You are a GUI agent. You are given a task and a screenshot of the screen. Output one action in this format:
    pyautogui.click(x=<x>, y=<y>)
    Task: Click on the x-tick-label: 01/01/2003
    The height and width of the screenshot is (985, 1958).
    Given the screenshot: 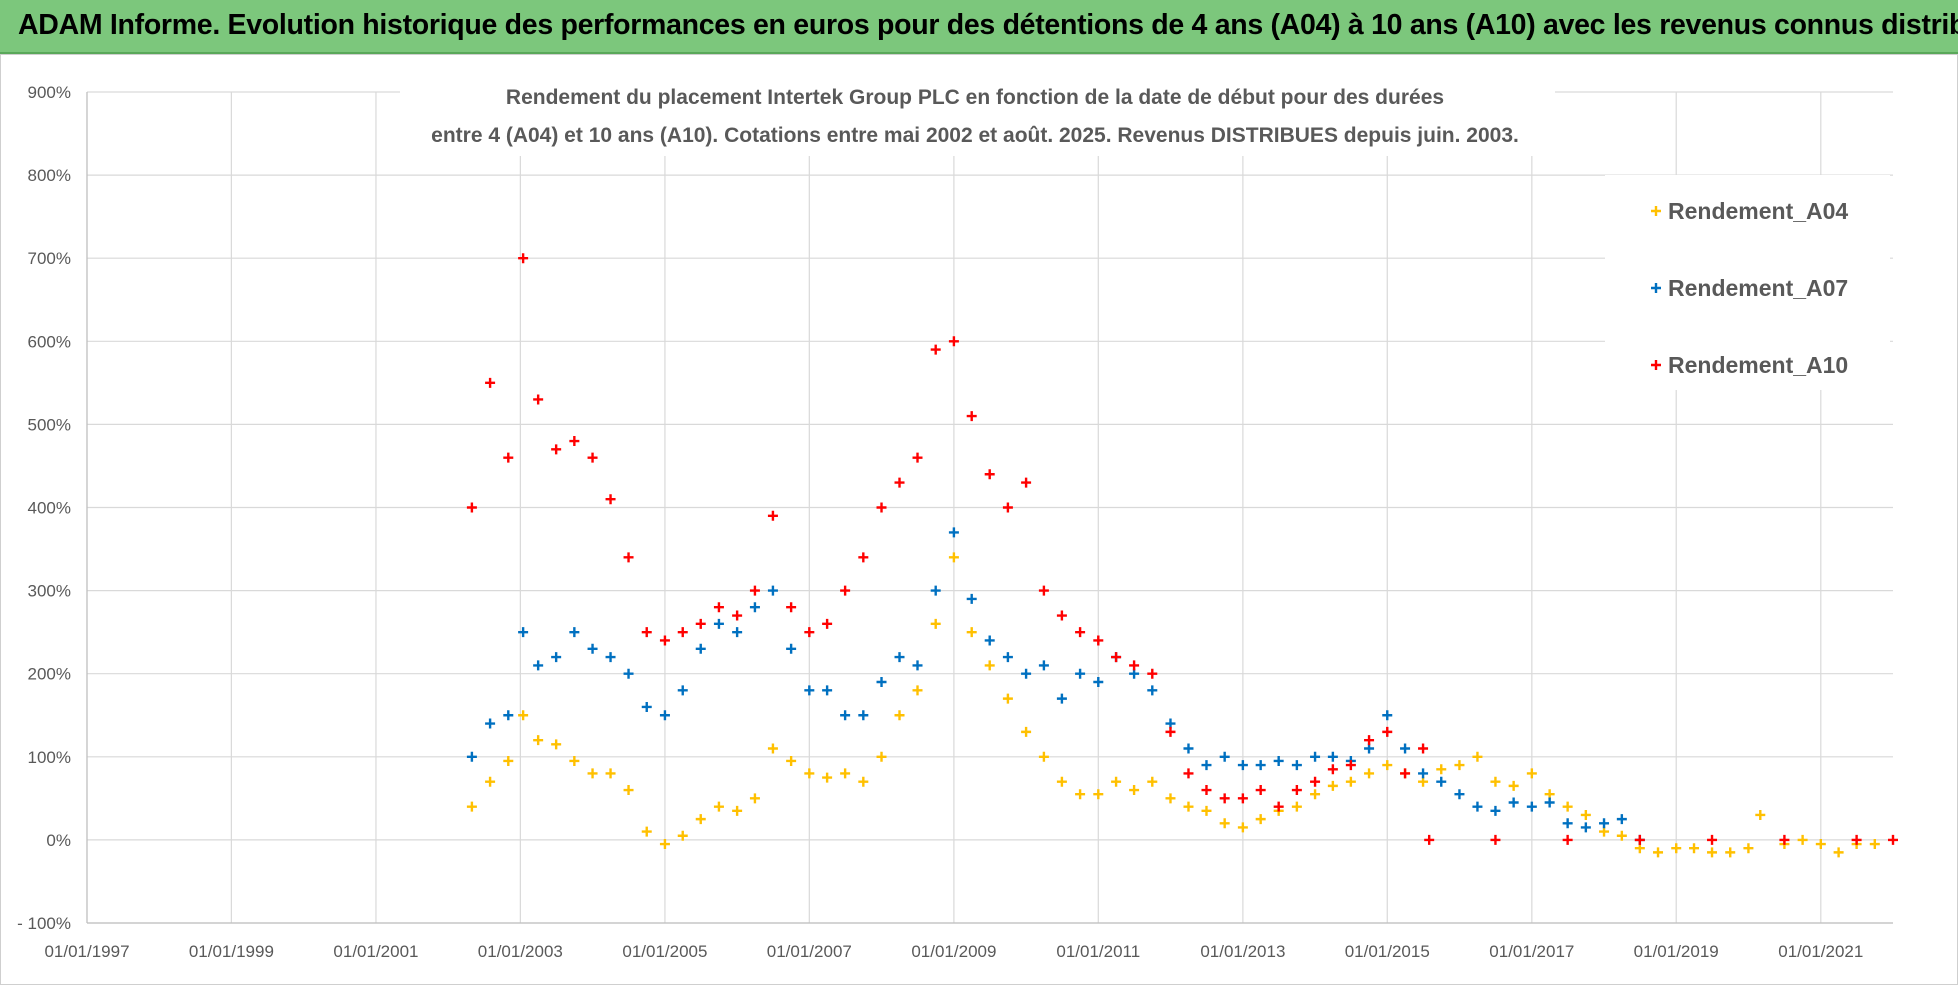 What is the action you would take?
    pyautogui.click(x=520, y=951)
    